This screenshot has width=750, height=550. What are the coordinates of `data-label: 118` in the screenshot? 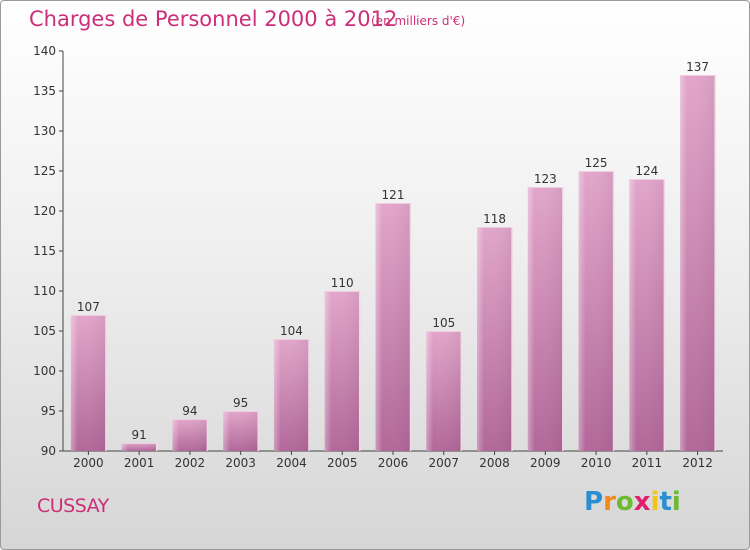 It's located at (494, 219).